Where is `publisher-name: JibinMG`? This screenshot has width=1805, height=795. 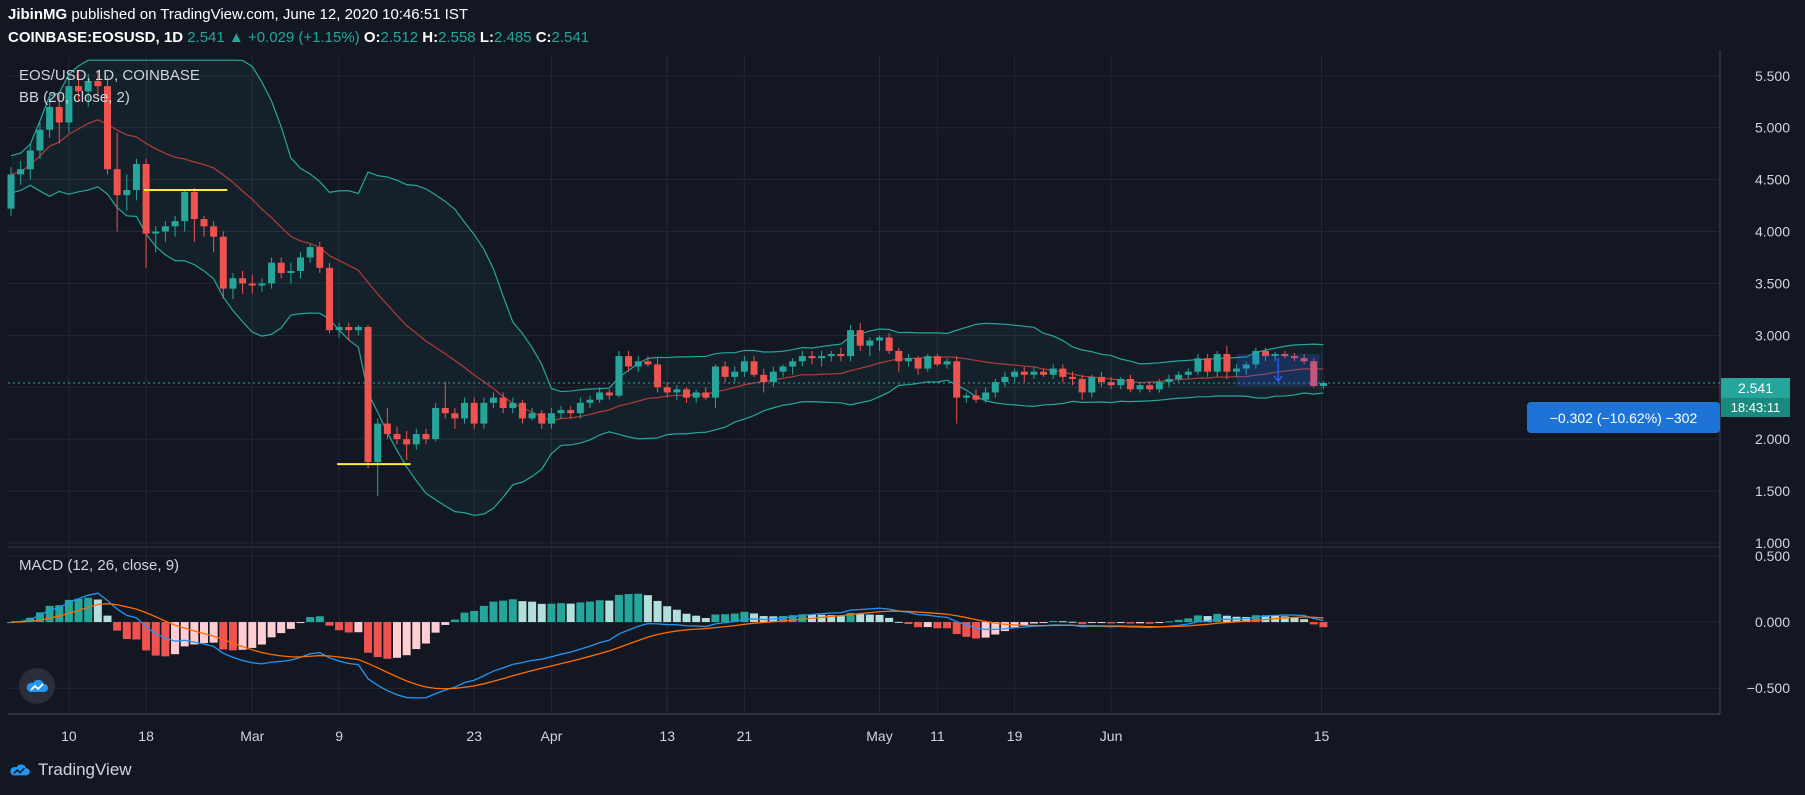 publisher-name: JibinMG is located at coordinates (38, 14).